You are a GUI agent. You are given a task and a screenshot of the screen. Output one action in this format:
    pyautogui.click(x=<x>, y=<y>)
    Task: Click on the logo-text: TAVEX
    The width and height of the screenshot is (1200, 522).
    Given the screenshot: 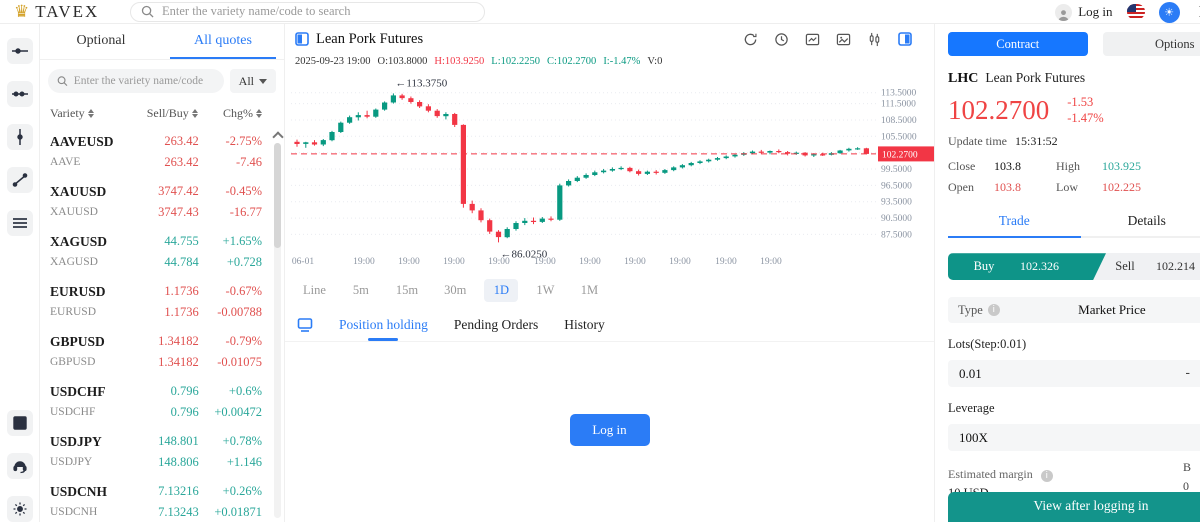 What is the action you would take?
    pyautogui.click(x=67, y=11)
    